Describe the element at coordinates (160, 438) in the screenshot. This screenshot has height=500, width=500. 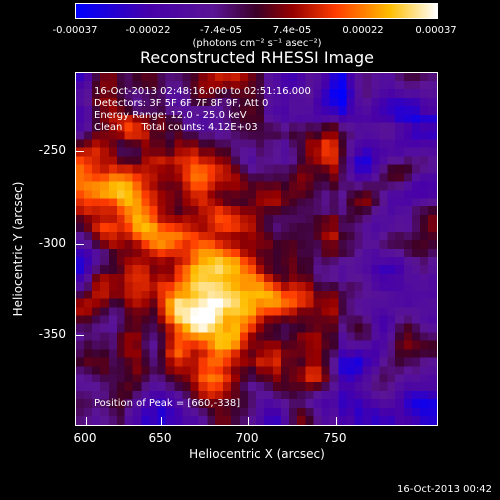
I see `x-tick-label: 650` at that location.